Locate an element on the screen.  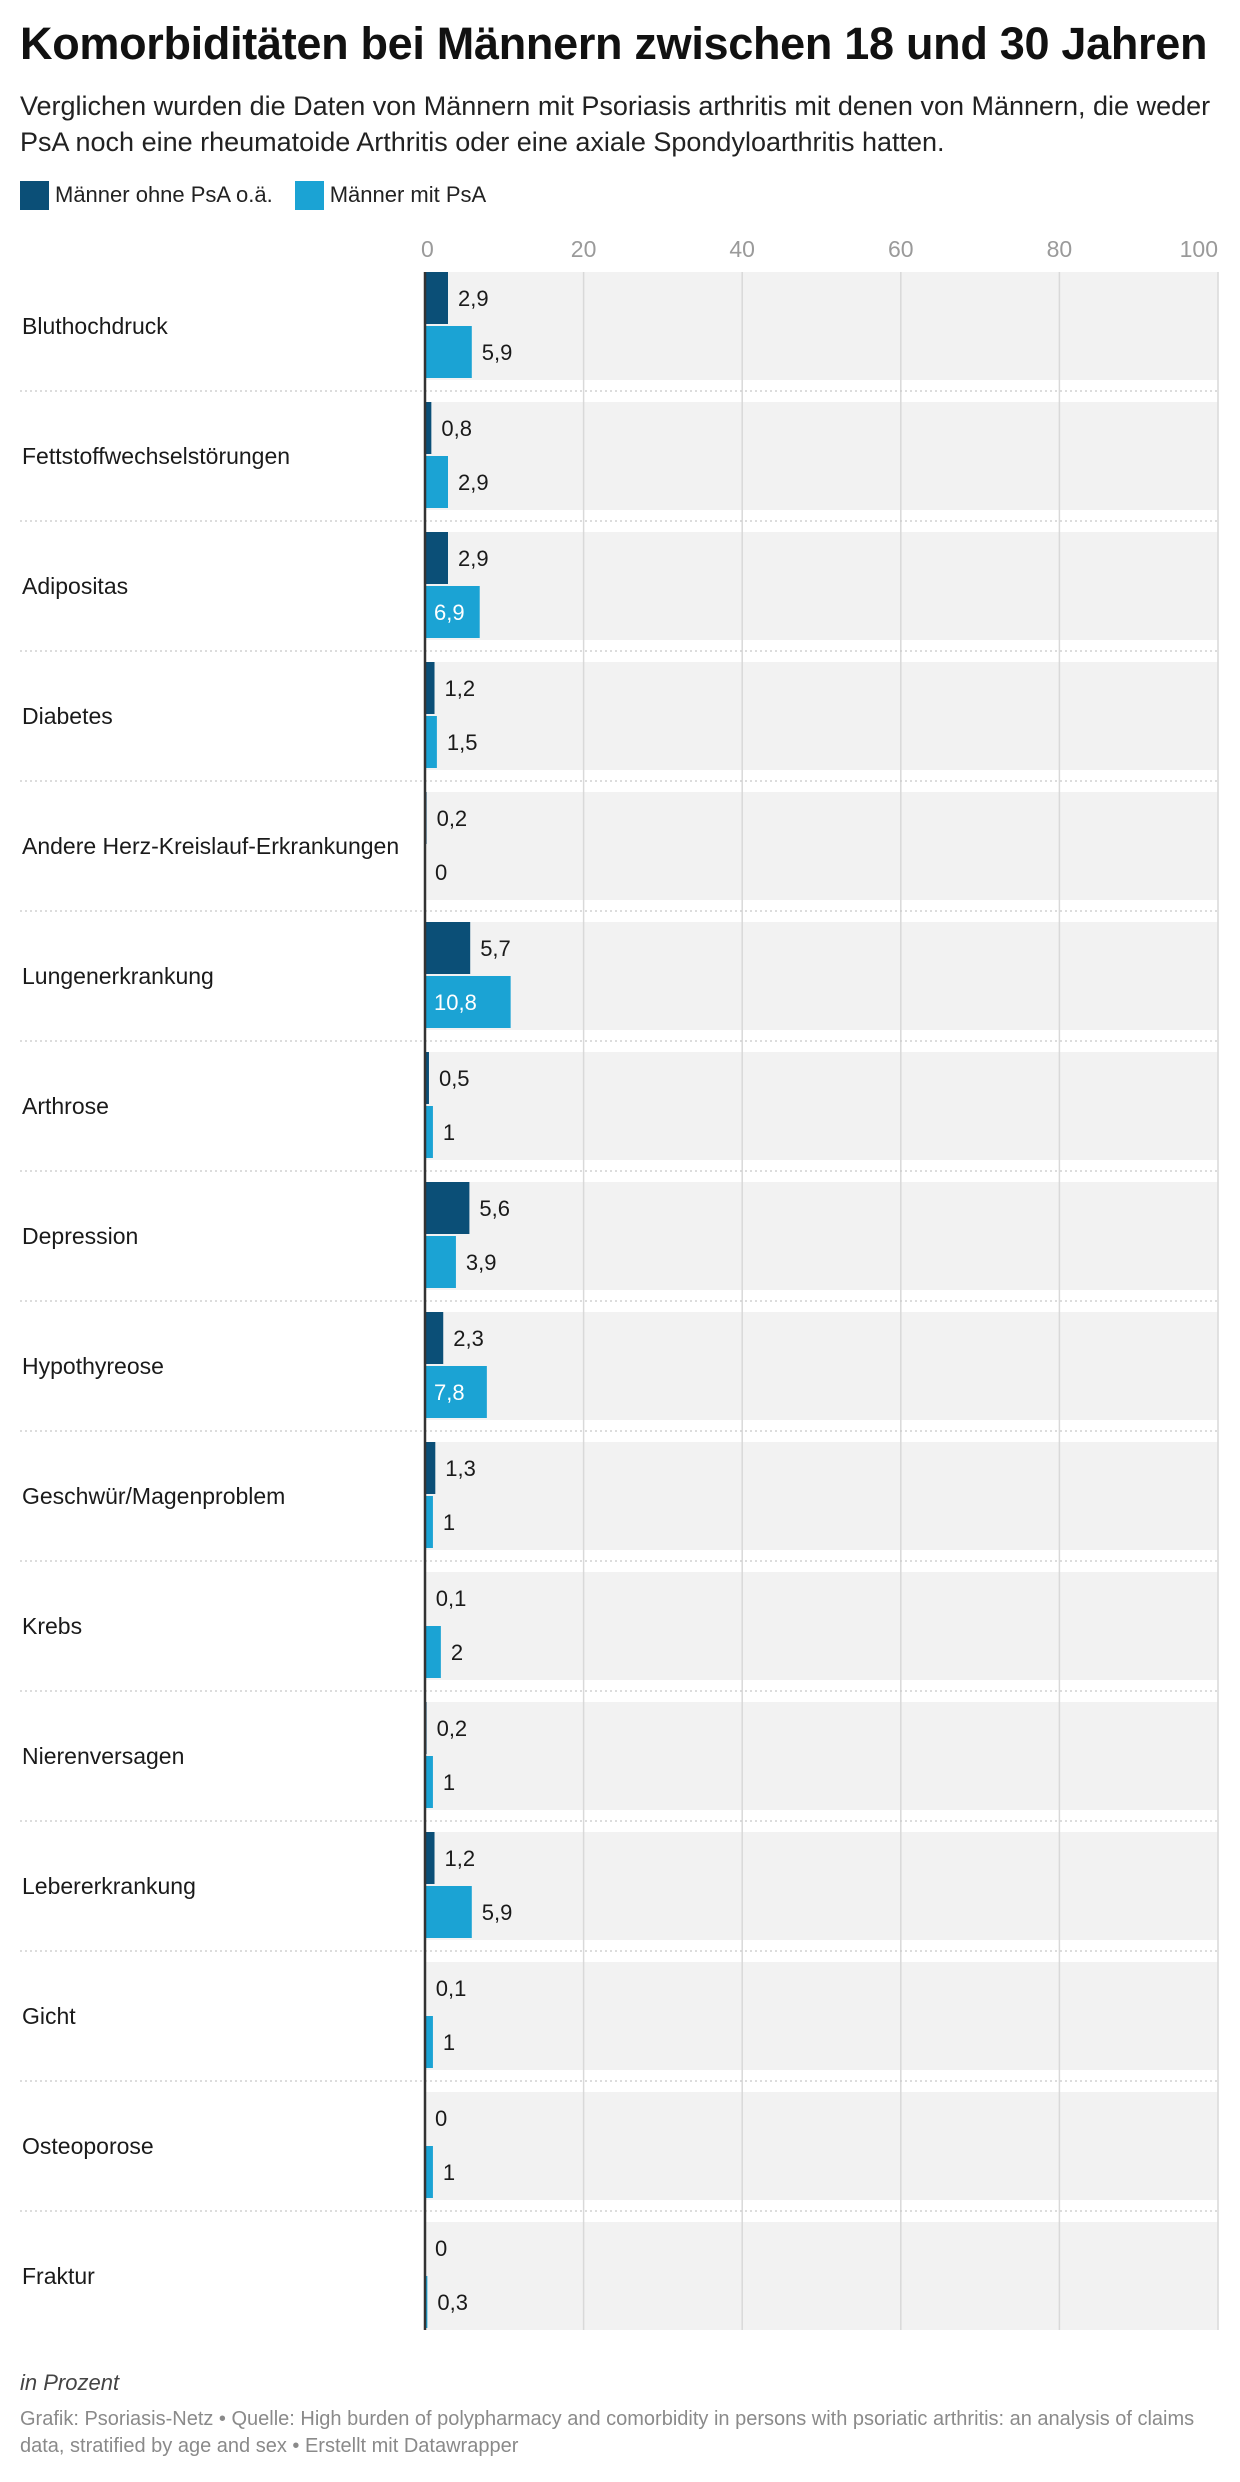
x-tick-label: 80 is located at coordinates (1060, 249).